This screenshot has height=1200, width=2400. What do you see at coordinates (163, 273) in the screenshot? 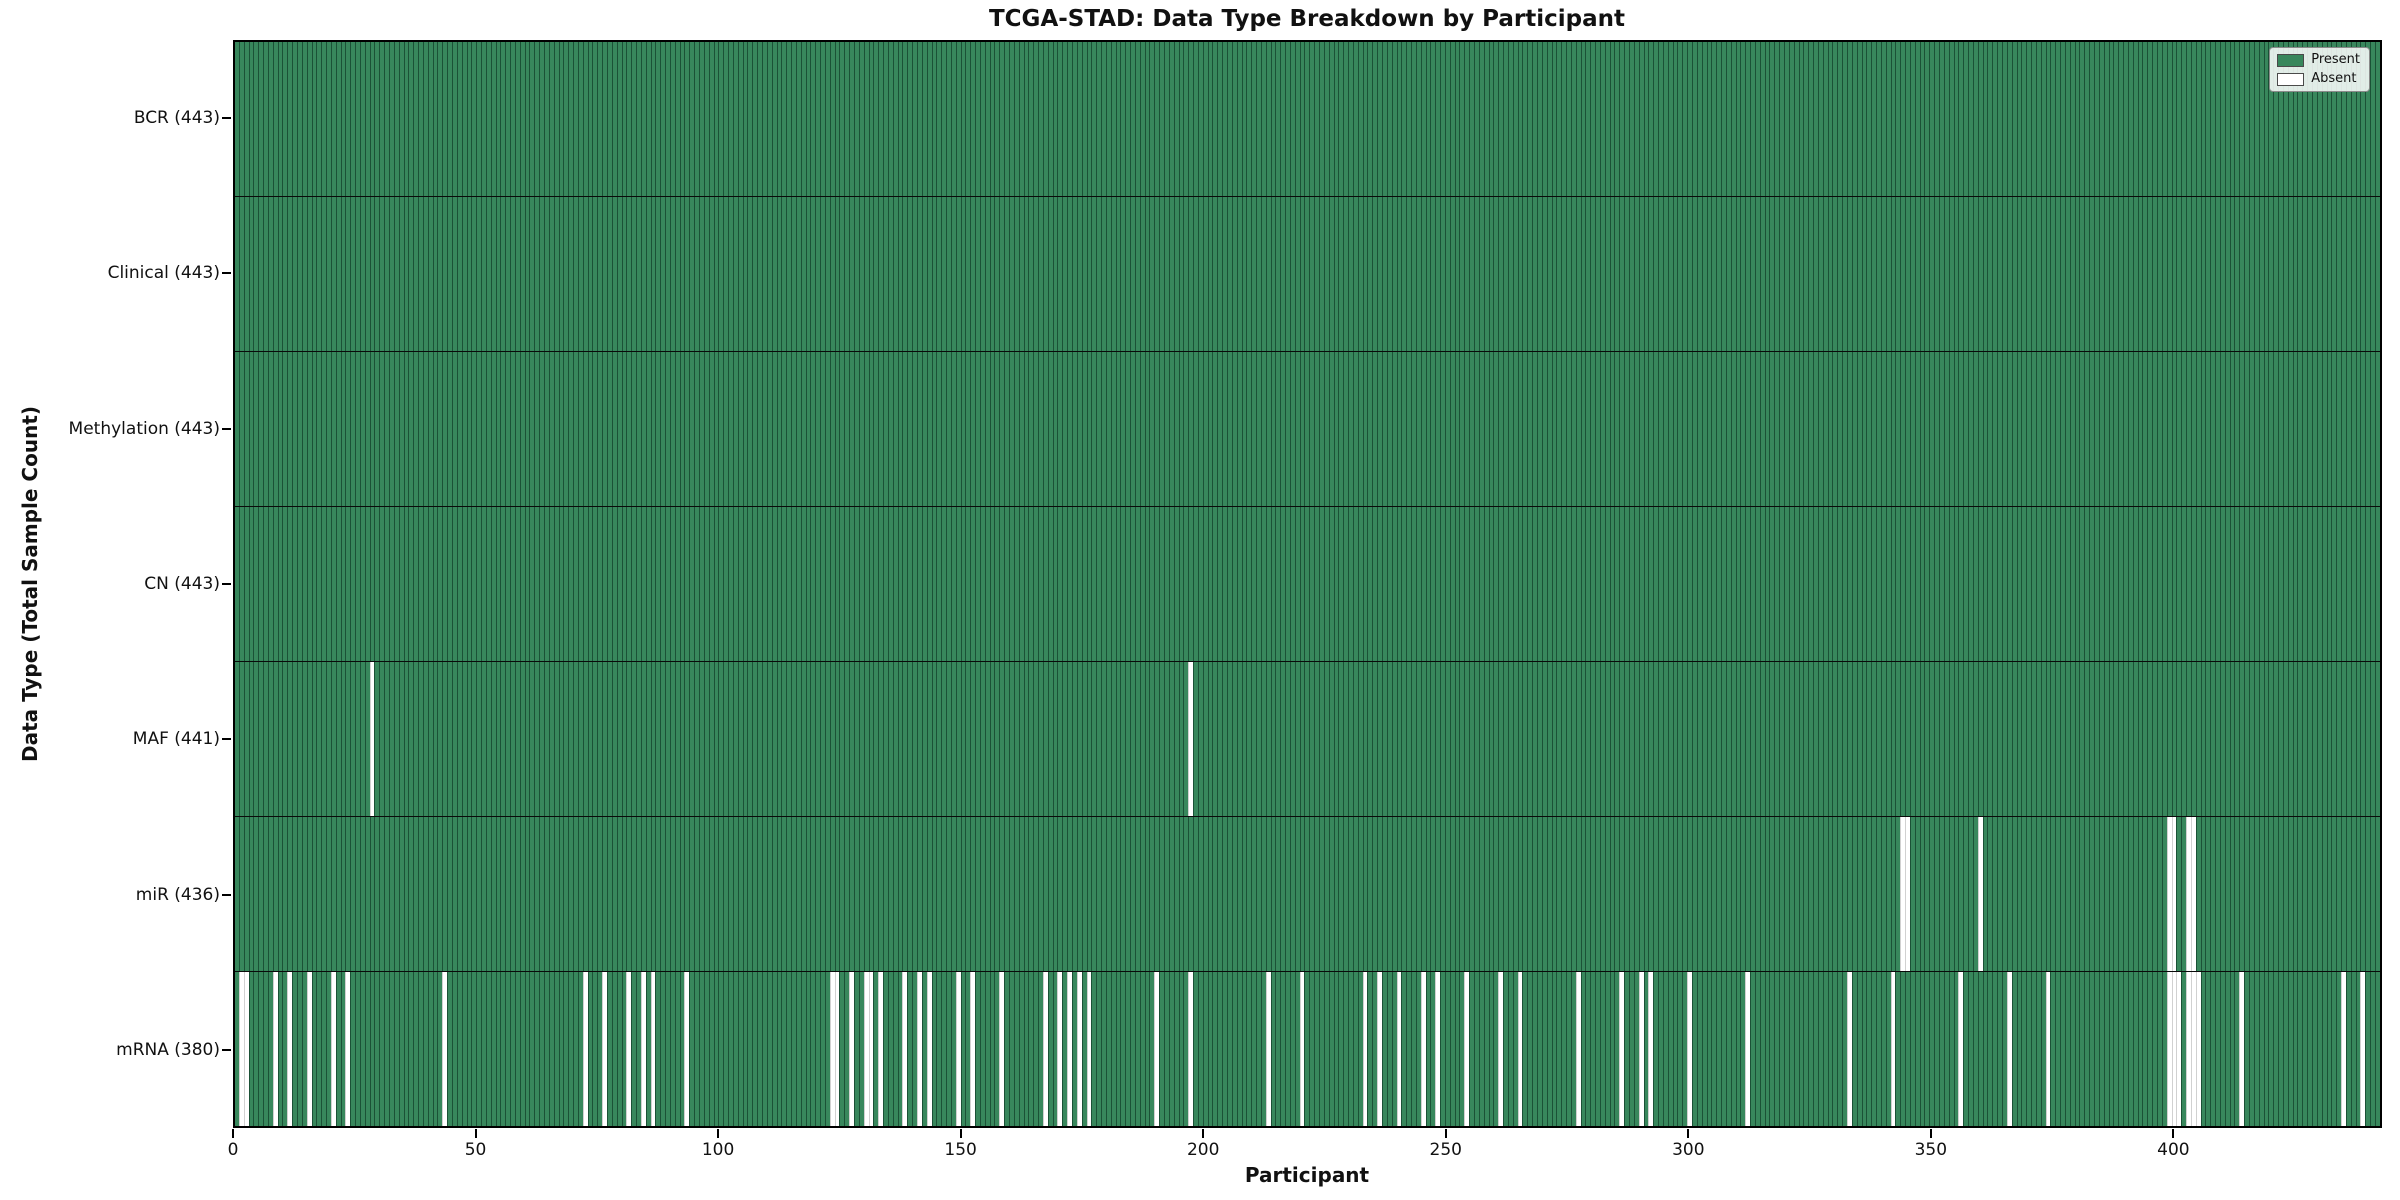
I see `y-tick-label-Clinical: Clinical (443)` at bounding box center [163, 273].